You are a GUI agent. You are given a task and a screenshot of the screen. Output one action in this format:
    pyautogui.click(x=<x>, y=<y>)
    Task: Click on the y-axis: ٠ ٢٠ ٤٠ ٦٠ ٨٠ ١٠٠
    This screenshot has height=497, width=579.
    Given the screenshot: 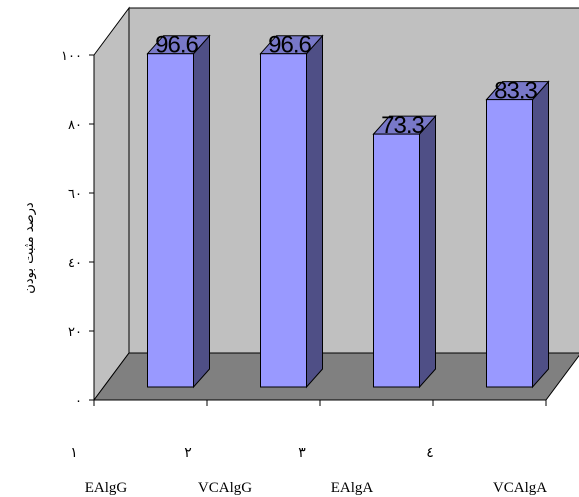 What is the action you would take?
    pyautogui.click(x=78, y=229)
    